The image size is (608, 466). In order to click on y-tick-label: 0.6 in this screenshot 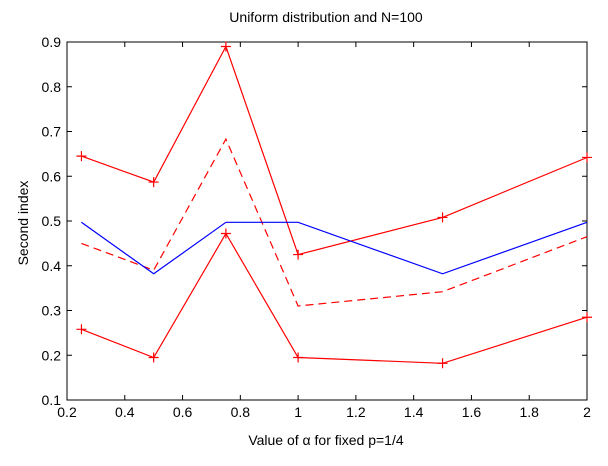, I will do `click(52, 176)`.